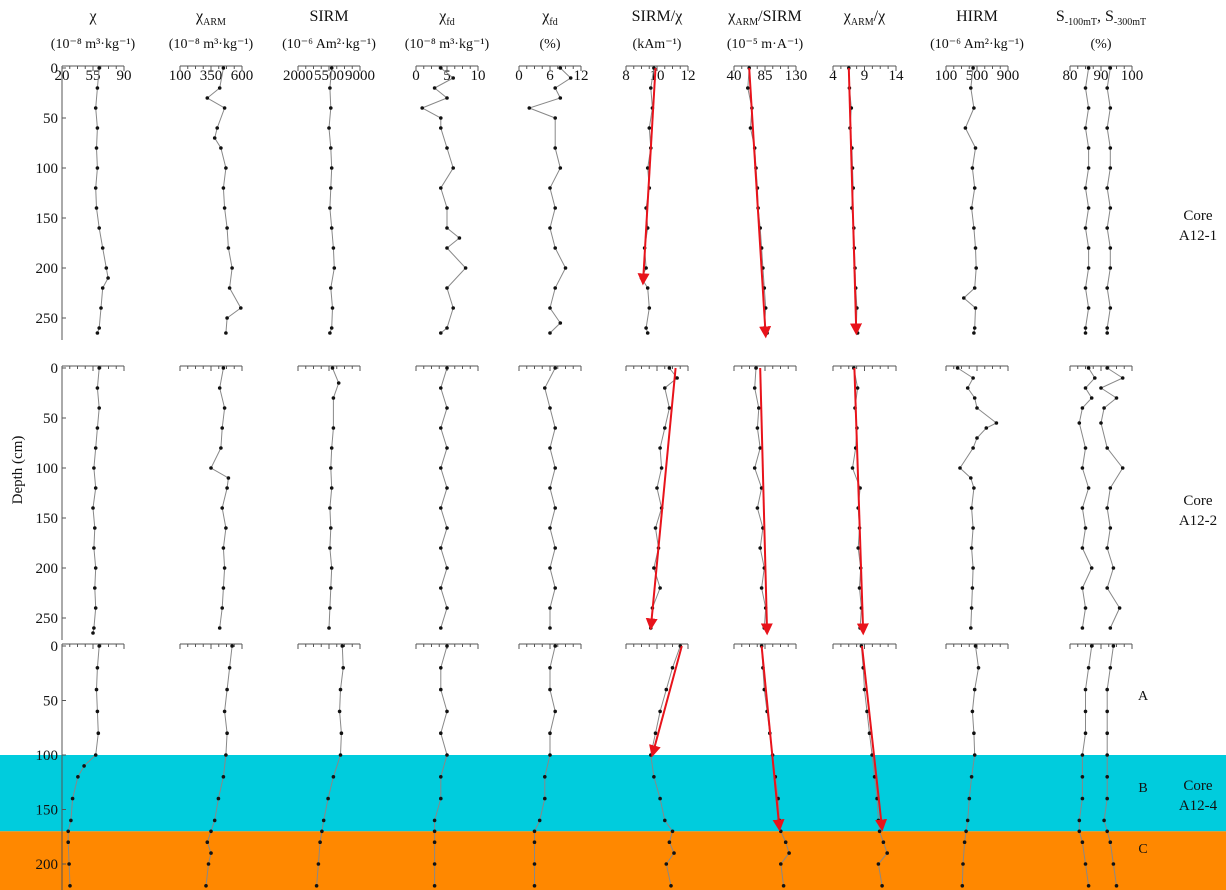 Image resolution: width=1226 pixels, height=890 pixels. Describe the element at coordinates (550, 76) in the screenshot. I see `x-tick-label: 6` at that location.